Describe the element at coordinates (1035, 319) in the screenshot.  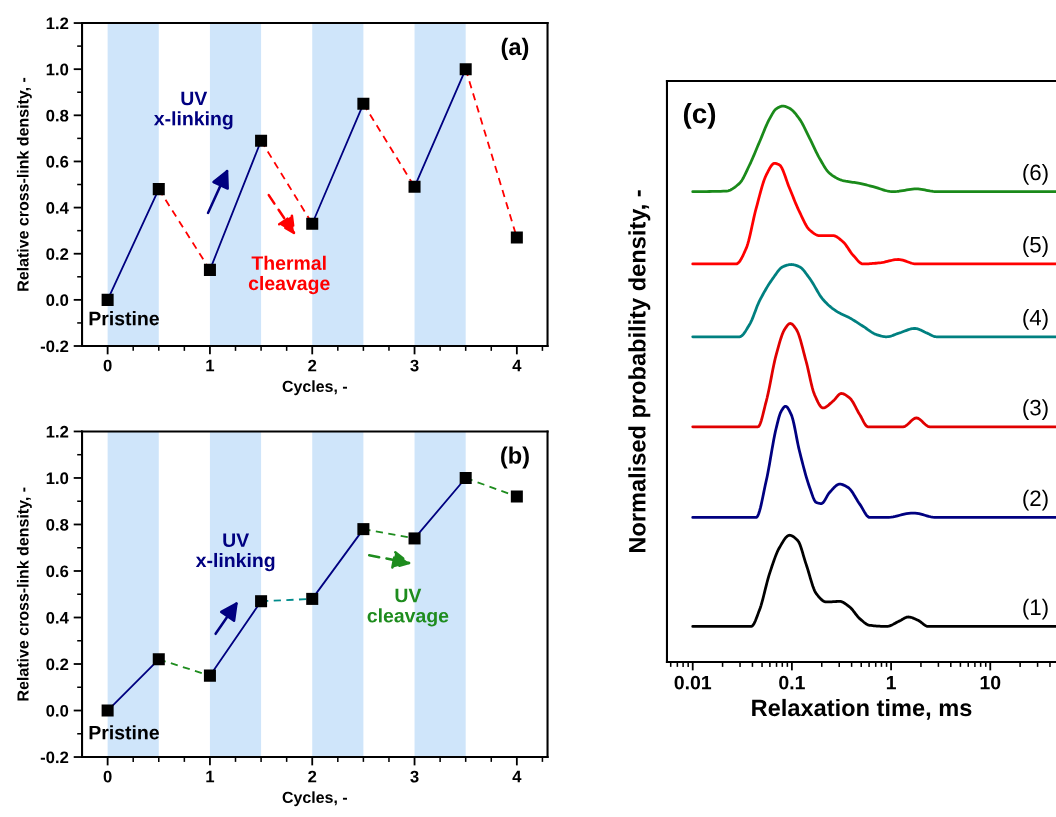
I see `series-label: (4)` at that location.